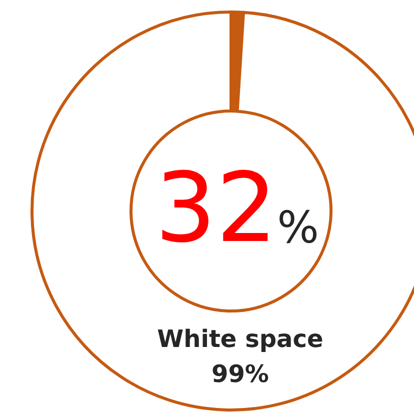  What do you see at coordinates (237, 208) in the screenshot?
I see `text: 32%` at bounding box center [237, 208].